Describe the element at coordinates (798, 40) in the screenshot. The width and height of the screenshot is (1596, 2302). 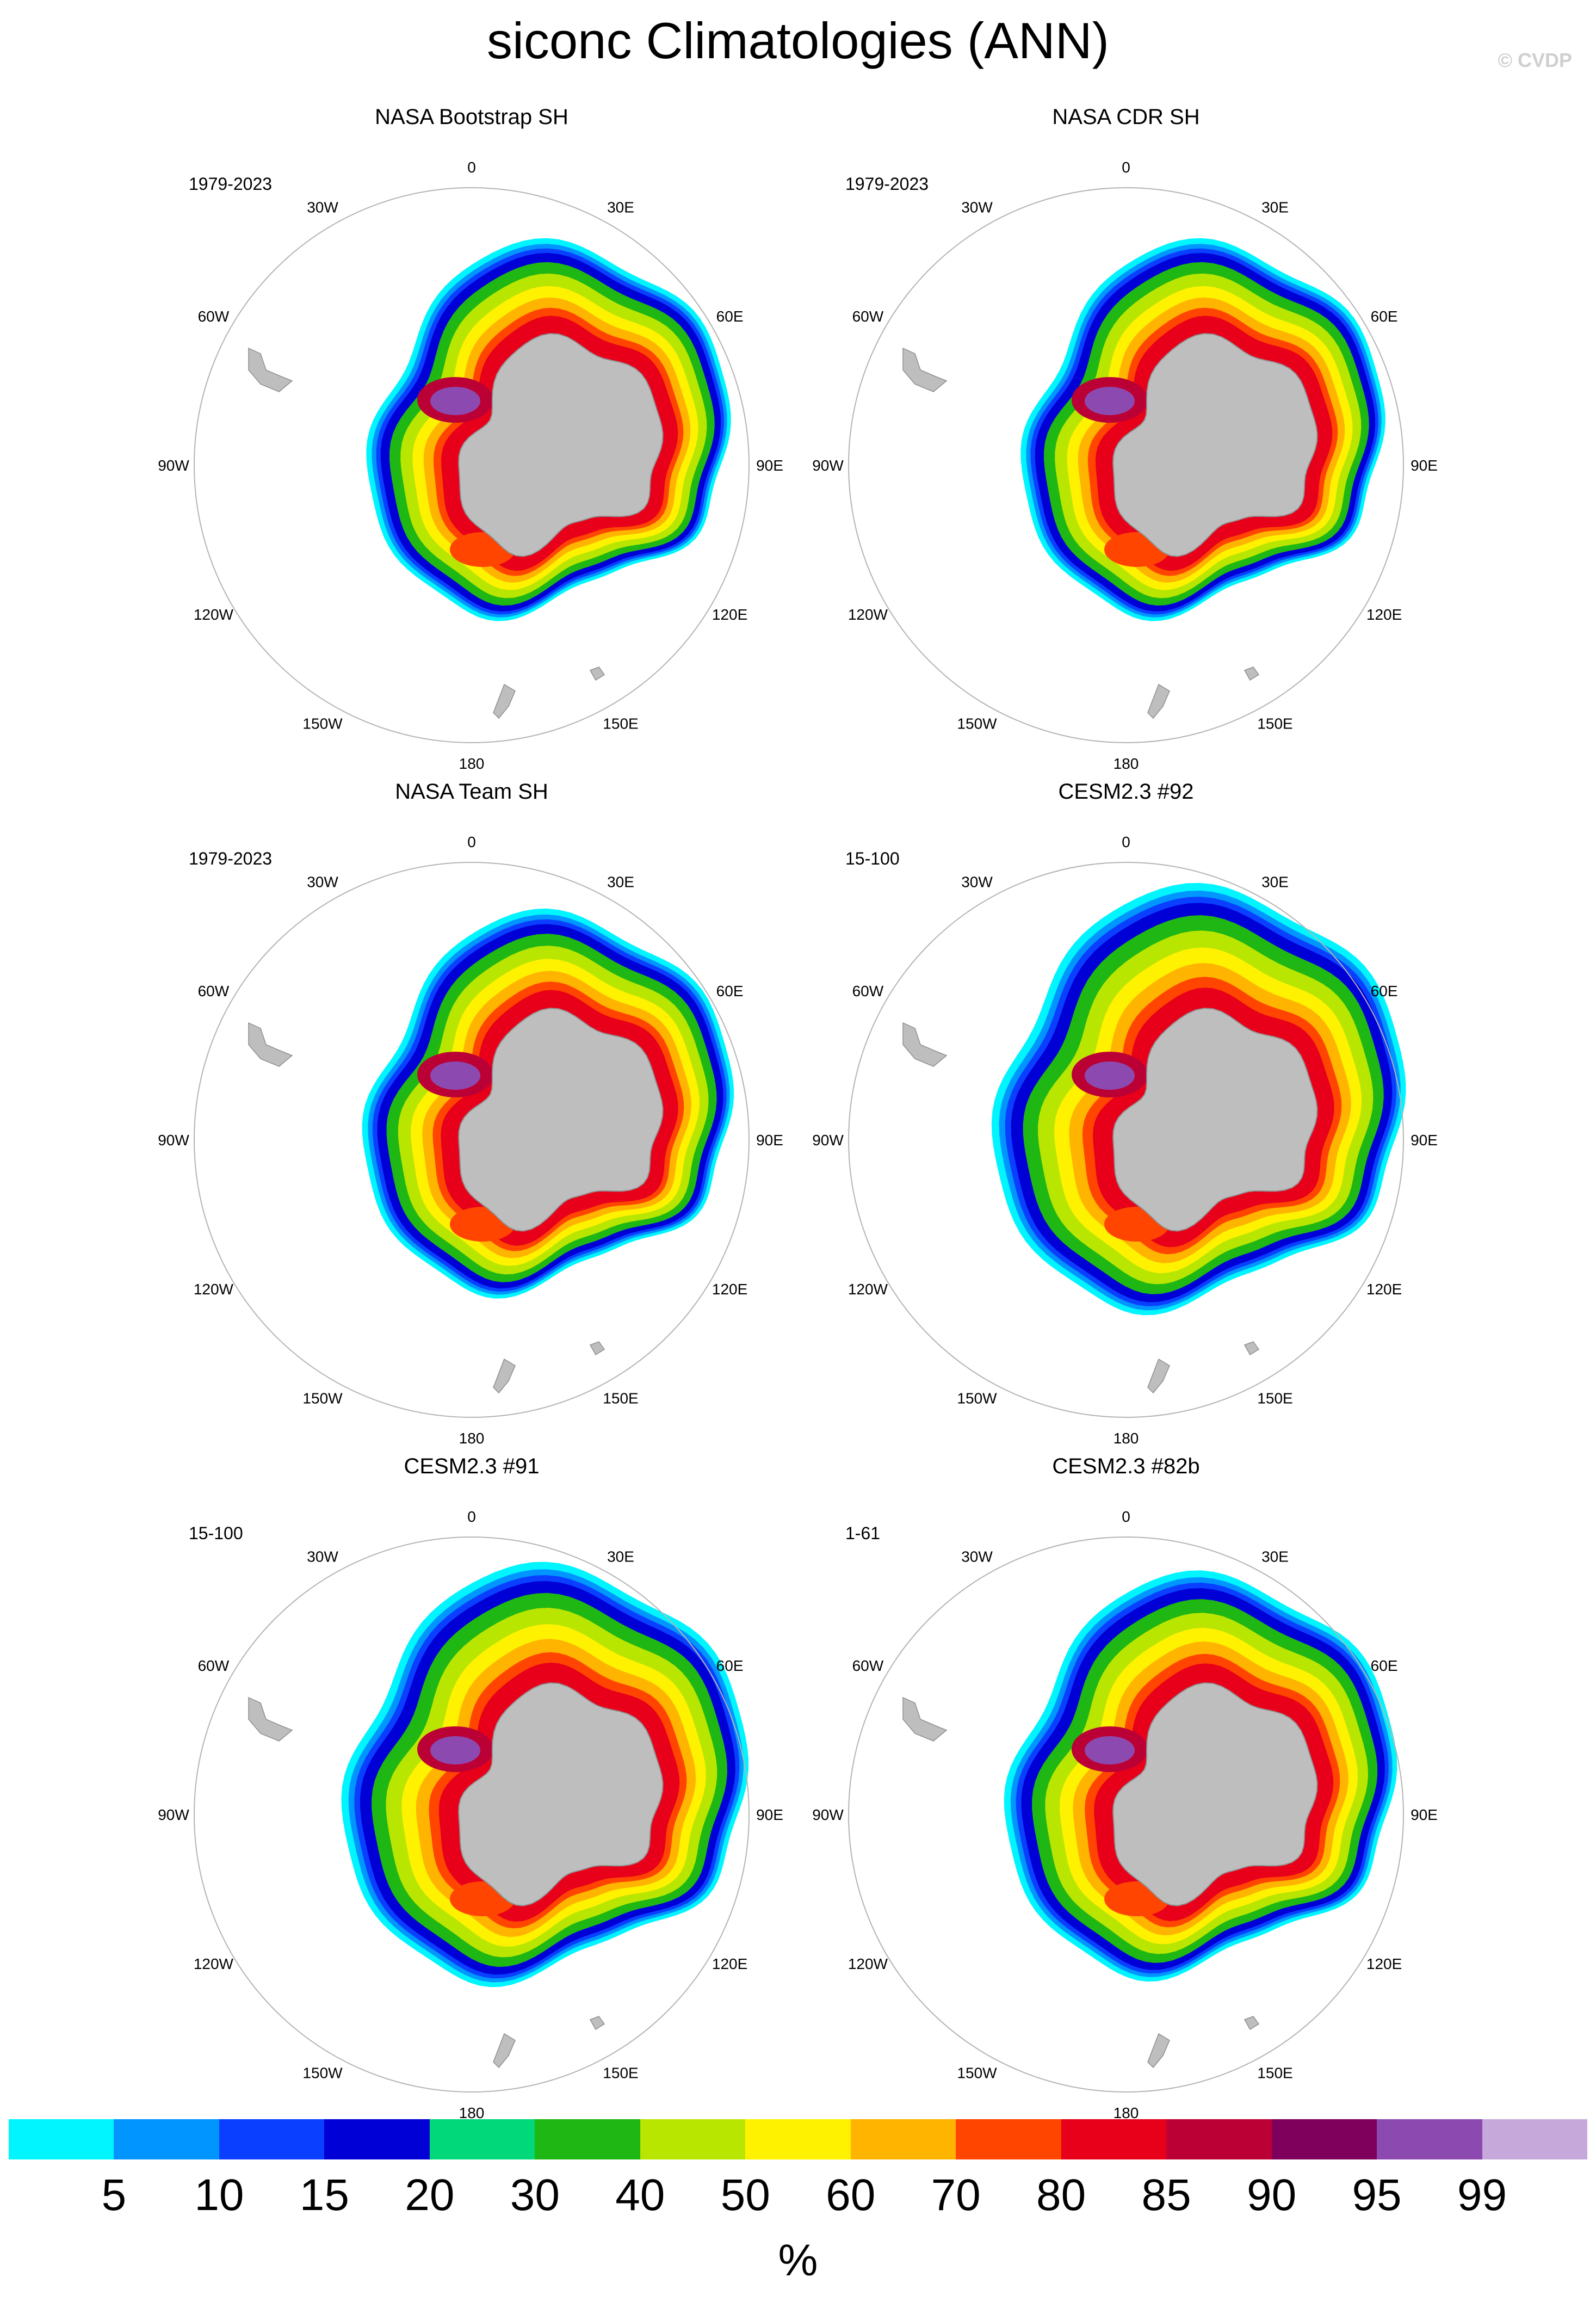
I see `figure-title: siconc Climatologies (ANN)` at that location.